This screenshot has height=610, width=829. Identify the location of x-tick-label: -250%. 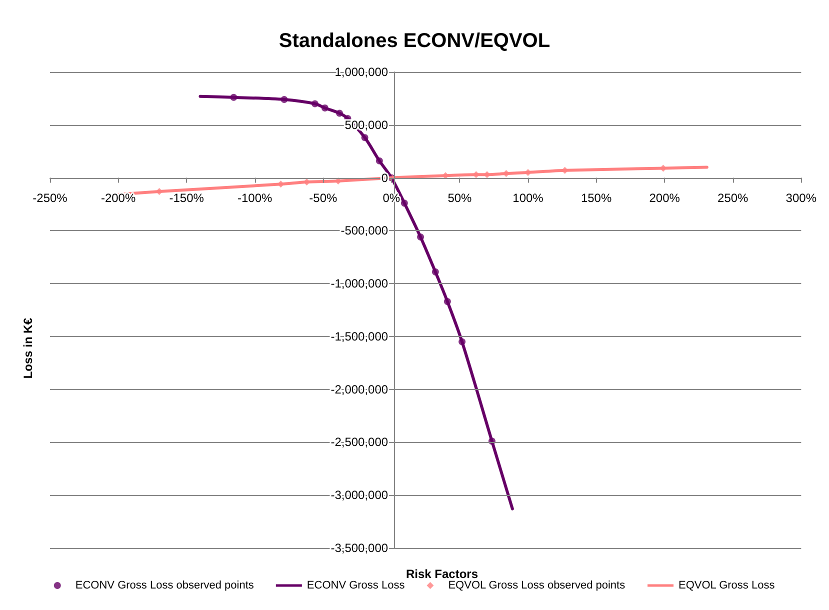
(50, 197).